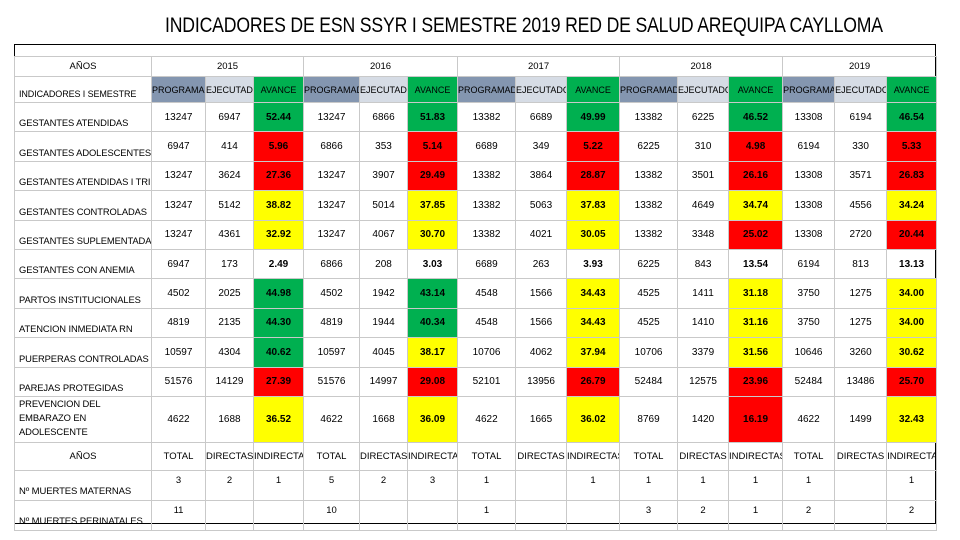  What do you see at coordinates (703, 264) in the screenshot?
I see `ejecutado-value: 843` at bounding box center [703, 264].